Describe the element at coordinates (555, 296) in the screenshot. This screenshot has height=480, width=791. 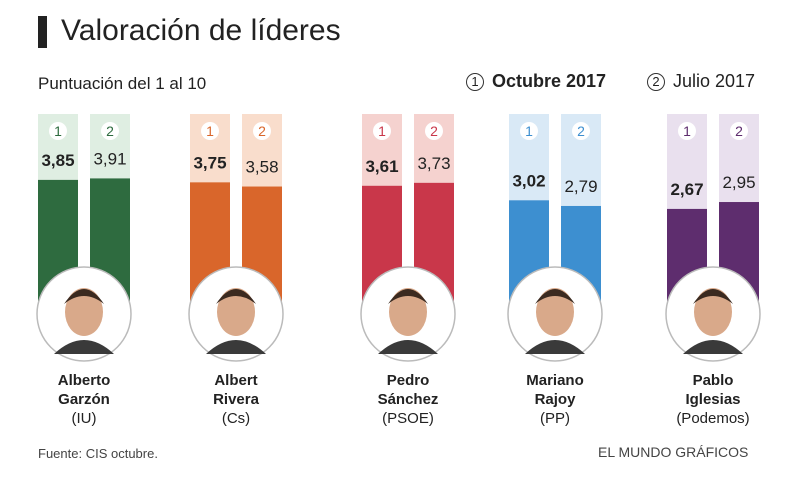
I see `portrait-hair-rajoy` at that location.